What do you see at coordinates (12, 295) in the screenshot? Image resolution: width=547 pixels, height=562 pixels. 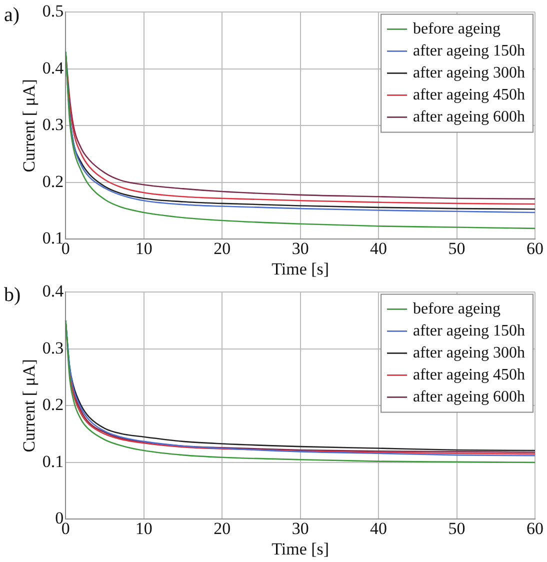 I see `text: b)` at bounding box center [12, 295].